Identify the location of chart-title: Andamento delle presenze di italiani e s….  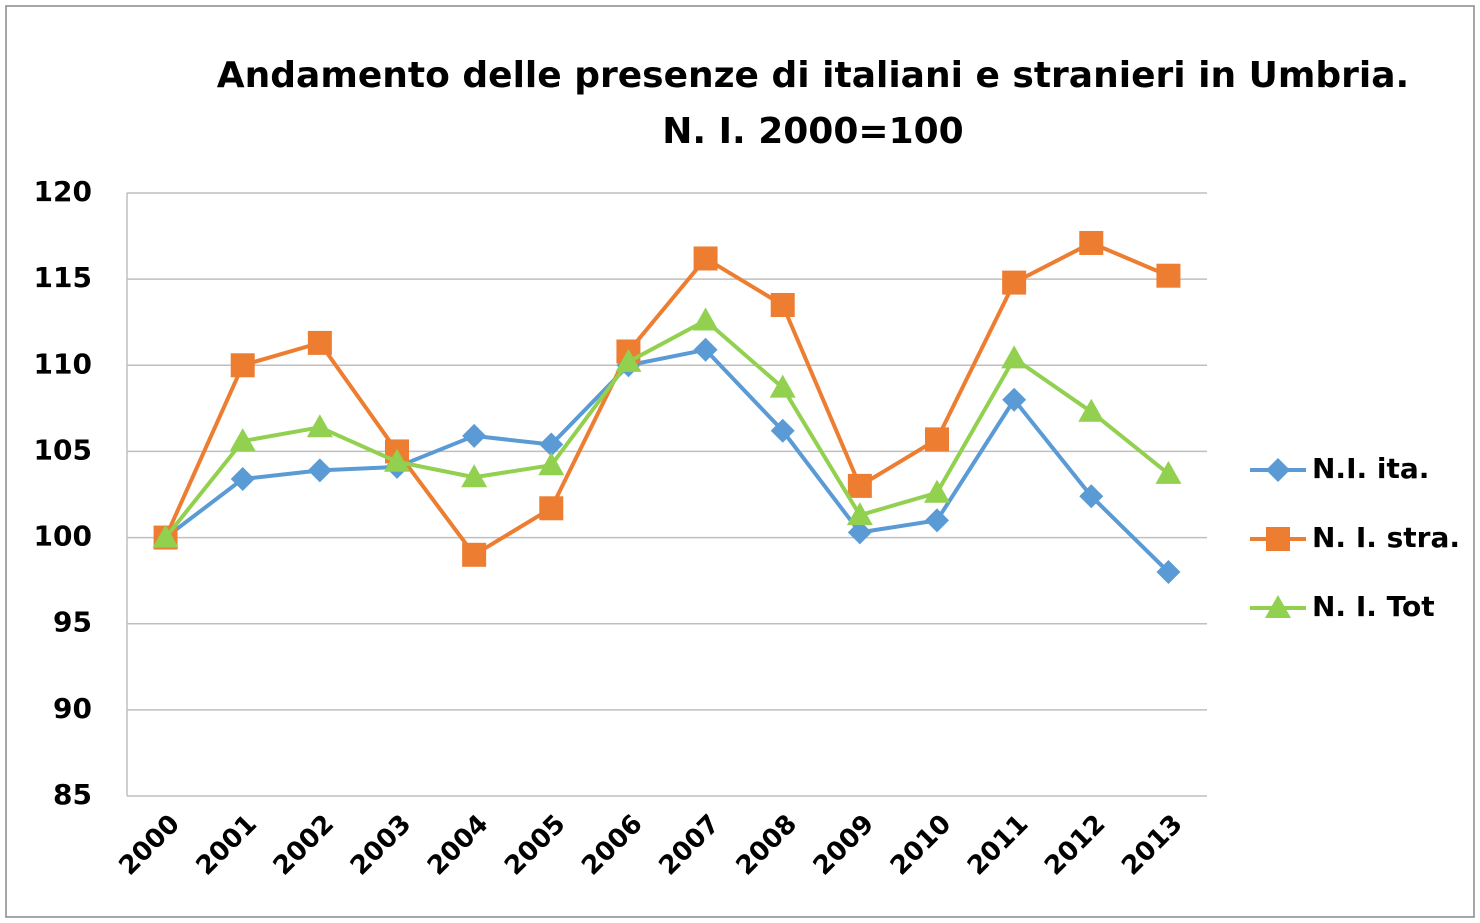
(813, 103).